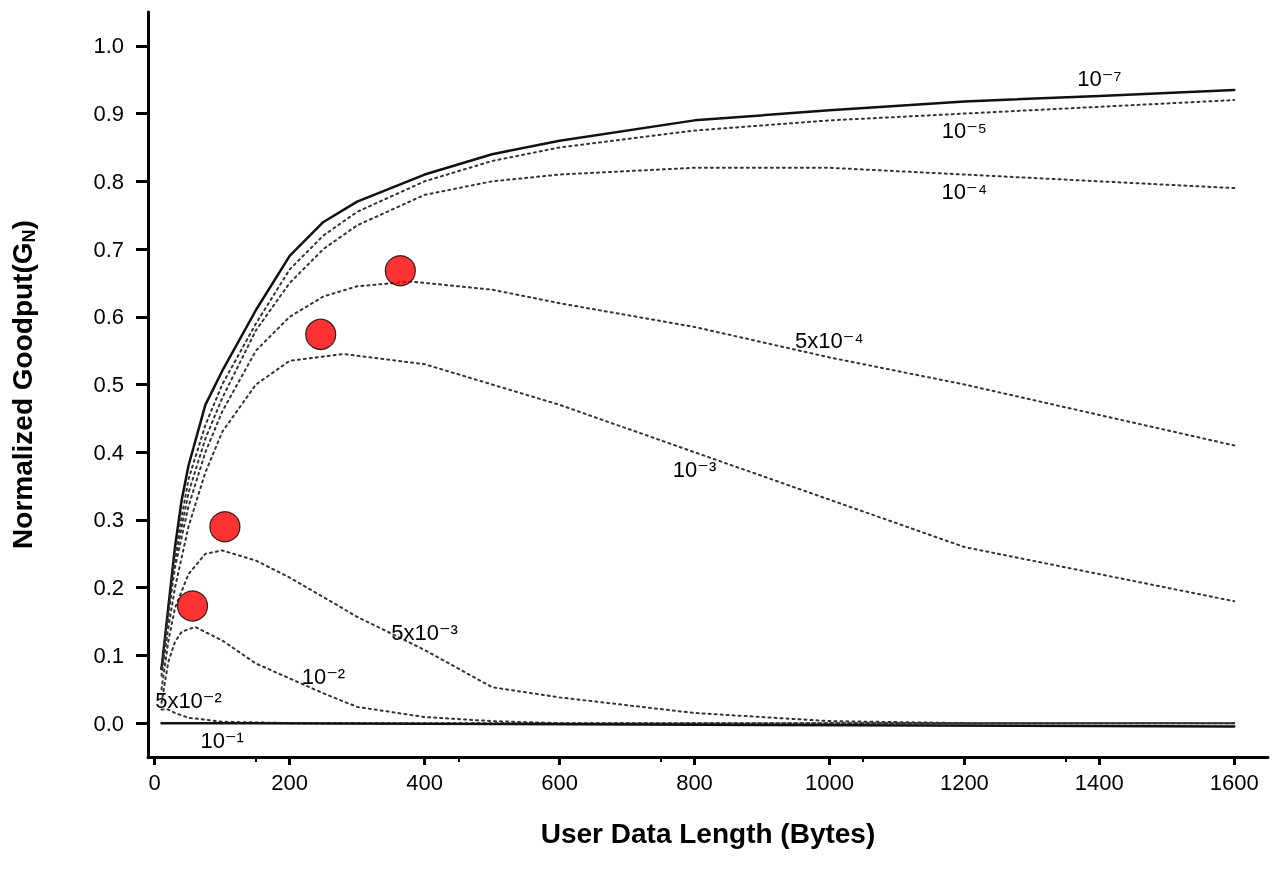 Image resolution: width=1285 pixels, height=877 pixels. Describe the element at coordinates (108, 588) in the screenshot. I see `y-tick-label: 0.2` at that location.